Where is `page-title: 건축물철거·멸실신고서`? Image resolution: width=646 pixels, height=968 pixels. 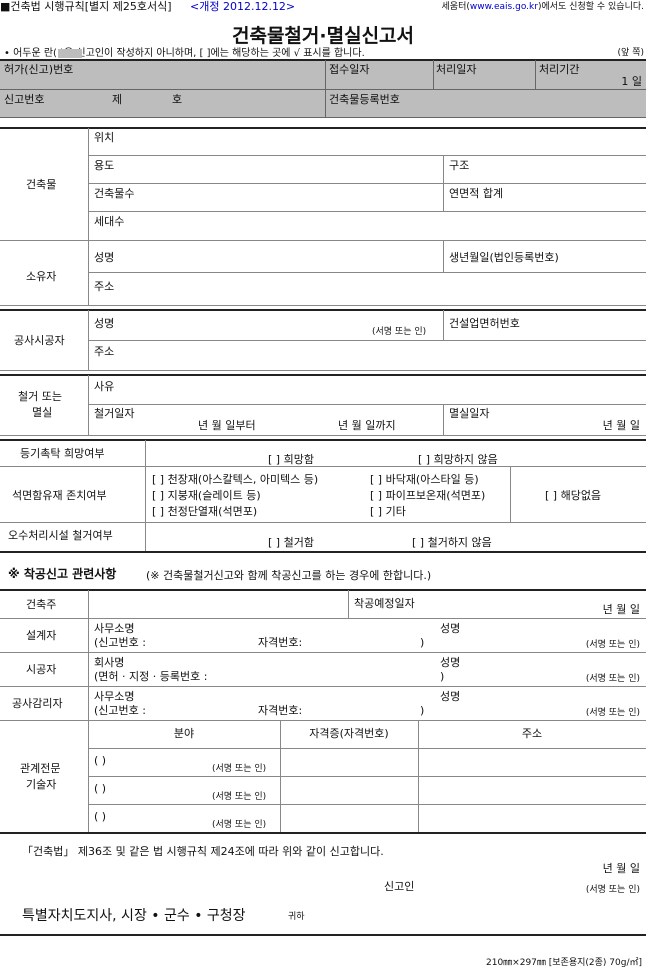
page-title: 건축물철거·멸실신고서 is located at coordinates (323, 36).